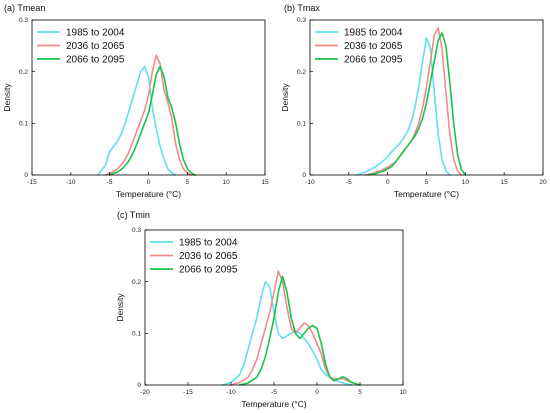 The height and width of the screenshot is (413, 550). Describe the element at coordinates (24, 8) in the screenshot. I see `panel-title: (a) Tmean` at that location.